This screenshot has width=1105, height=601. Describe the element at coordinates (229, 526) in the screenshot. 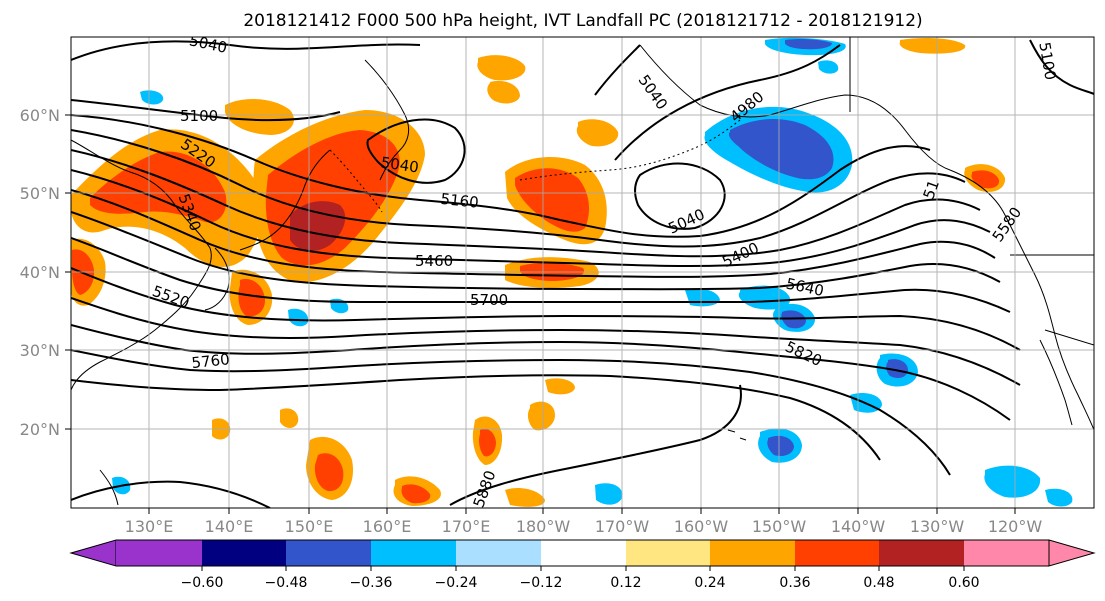

I see `lon-label: 140°E` at that location.